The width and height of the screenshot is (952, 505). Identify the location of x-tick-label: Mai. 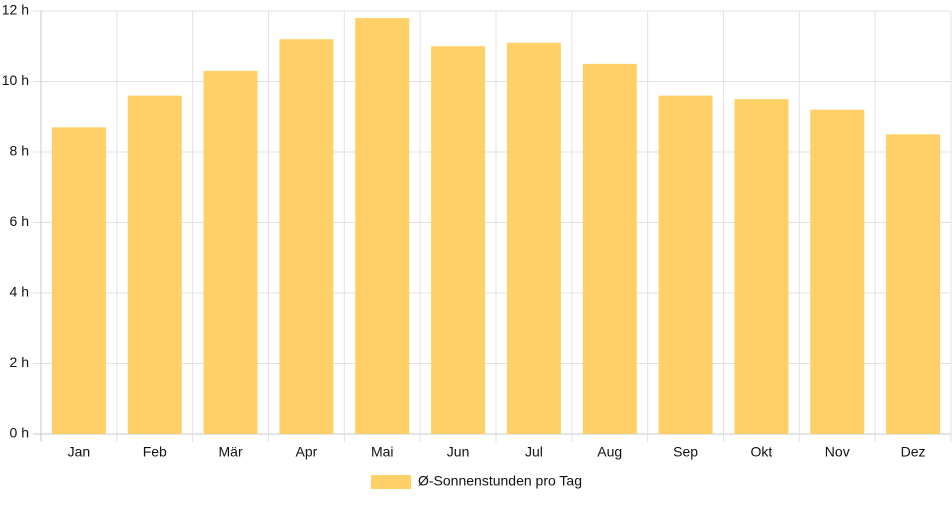
(382, 452).